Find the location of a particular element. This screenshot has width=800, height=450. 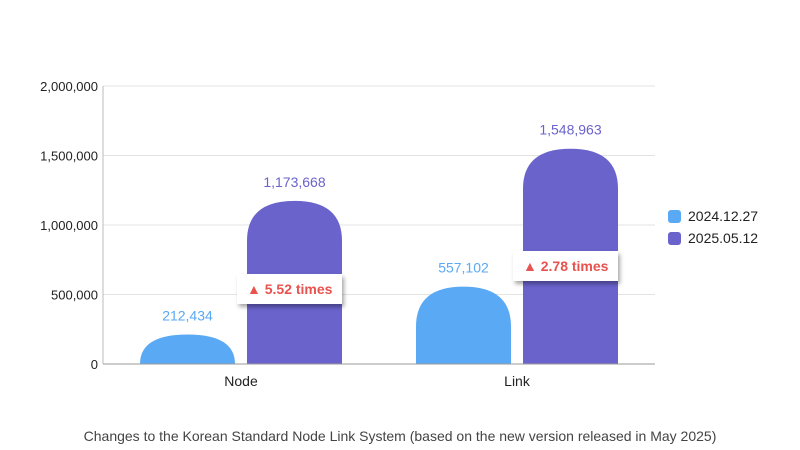

legend-item: 2025.05.12 is located at coordinates (713, 238).